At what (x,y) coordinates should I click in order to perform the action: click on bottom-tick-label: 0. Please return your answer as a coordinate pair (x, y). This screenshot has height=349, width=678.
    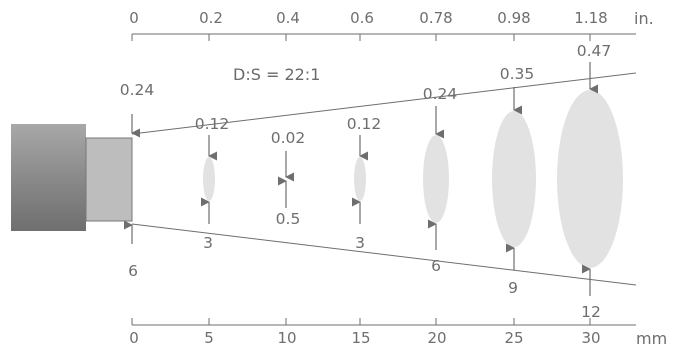
    Looking at the image, I should click on (134, 338).